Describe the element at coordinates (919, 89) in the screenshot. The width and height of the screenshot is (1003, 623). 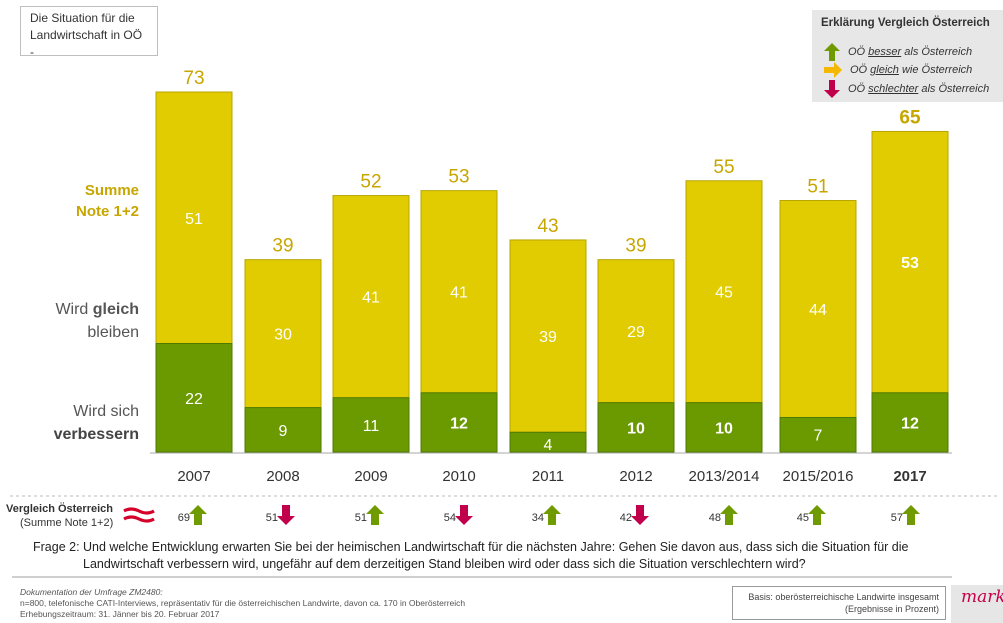
I see `legend-label: OÖ schlechter als Österreich` at that location.